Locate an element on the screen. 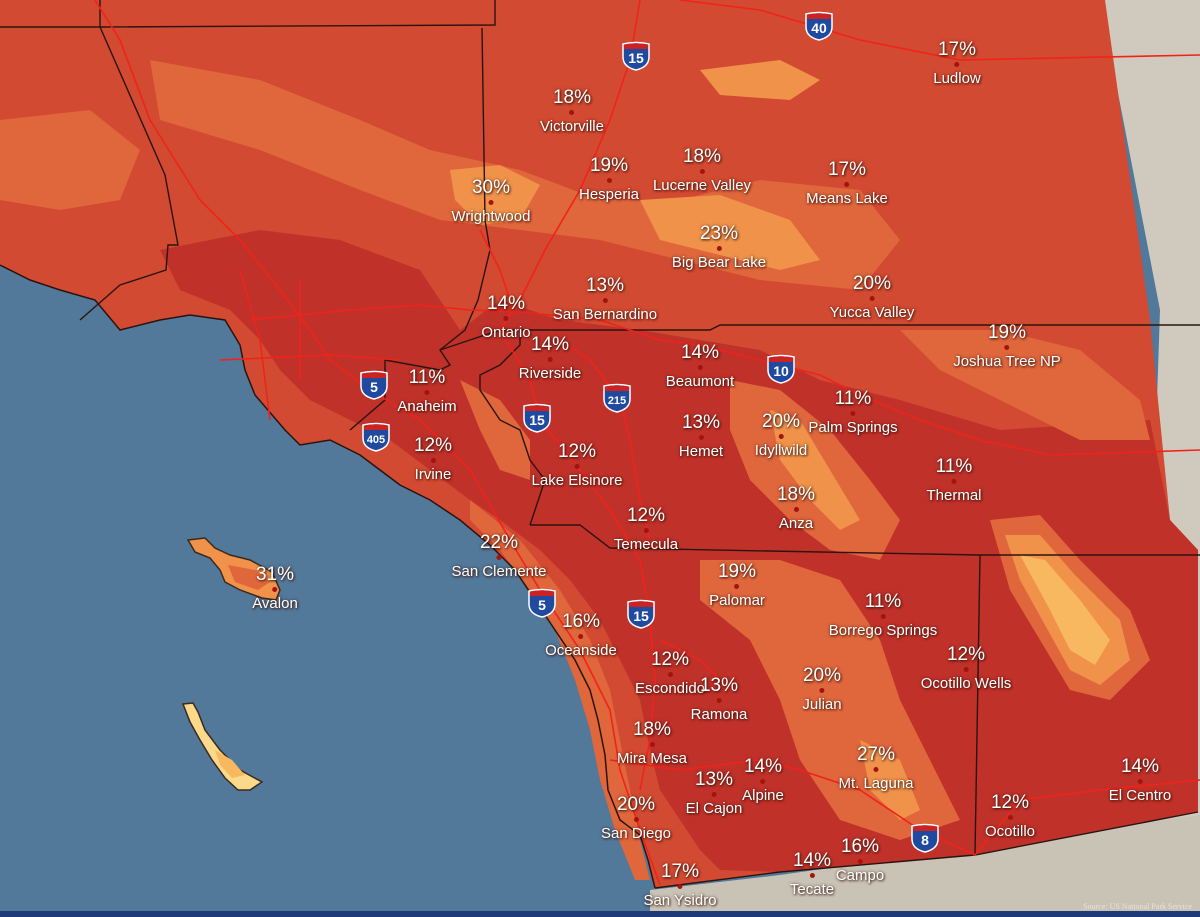 This screenshot has width=1200, height=917. city-label-beaumont: 14% Beaumont is located at coordinates (700, 366).